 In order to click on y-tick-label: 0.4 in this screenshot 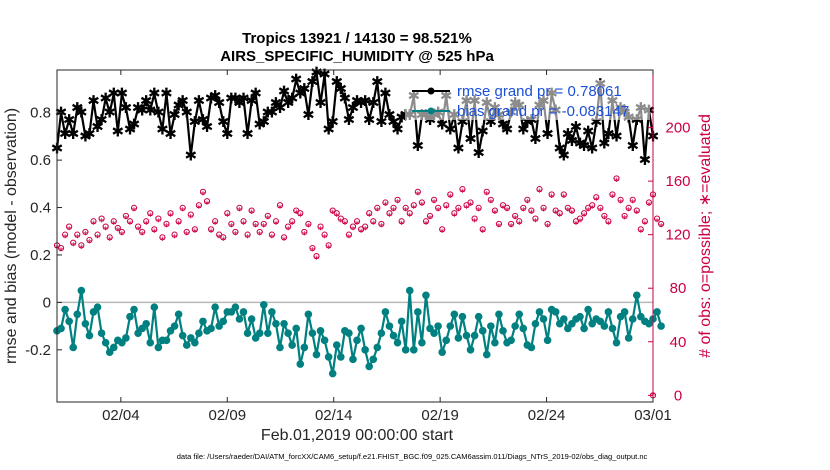, I will do `click(40, 208)`.